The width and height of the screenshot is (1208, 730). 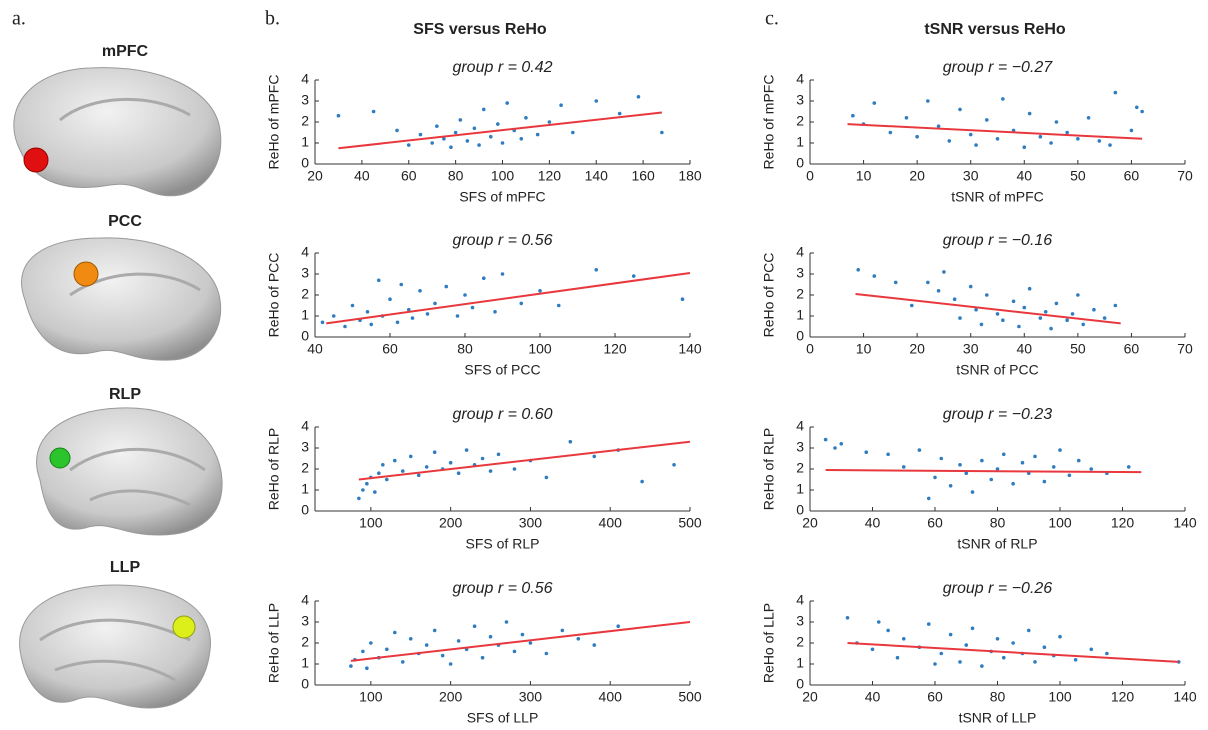 I want to click on x-tick-label: 300, so click(x=531, y=523).